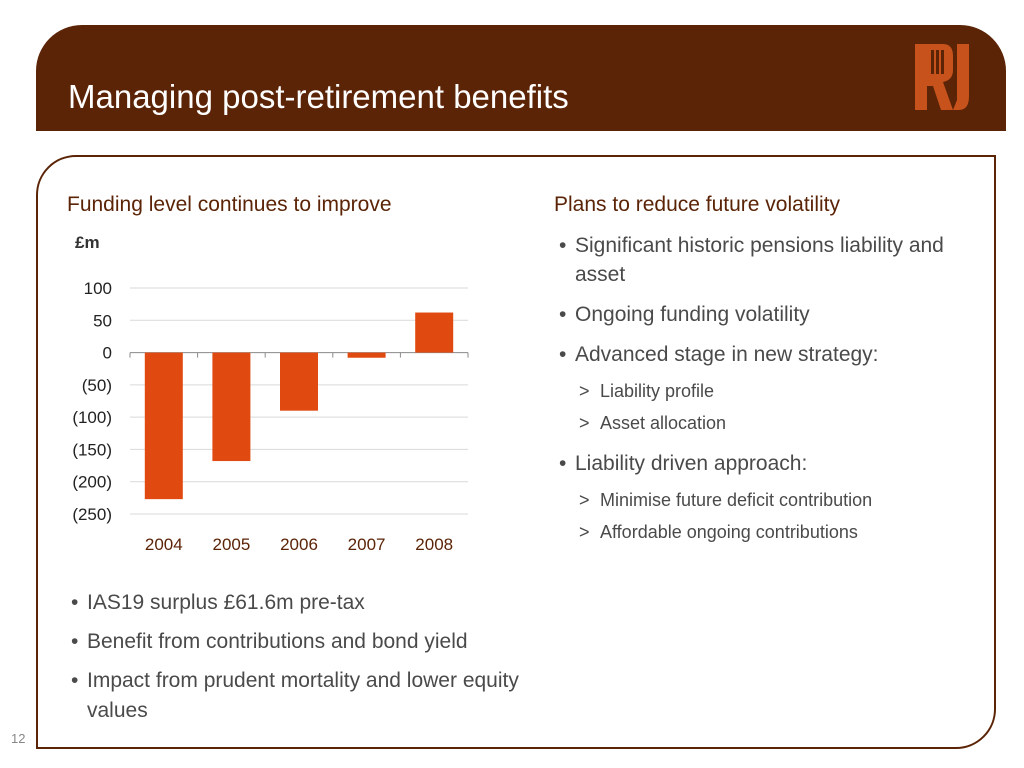  Describe the element at coordinates (87, 242) in the screenshot. I see `chart-unit-label: £m` at that location.